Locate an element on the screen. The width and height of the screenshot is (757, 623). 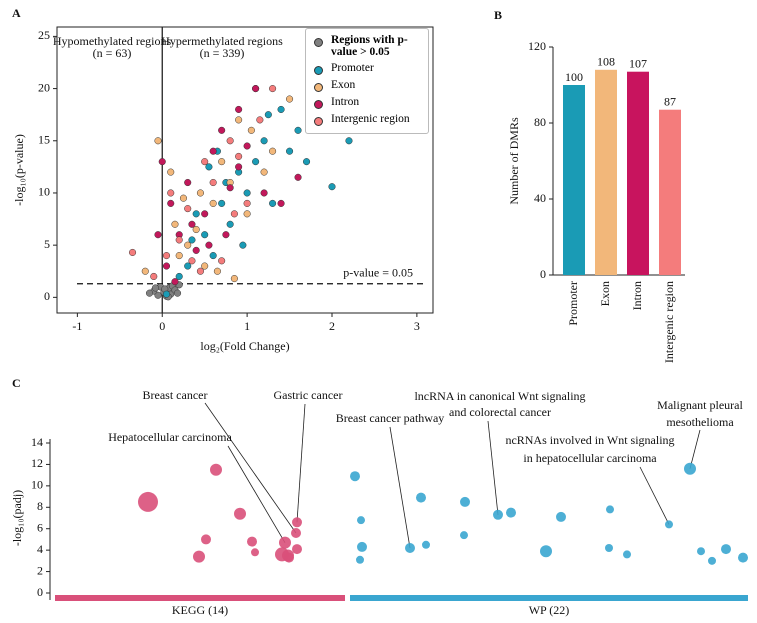
value-label: 107 is located at coordinates (638, 63).